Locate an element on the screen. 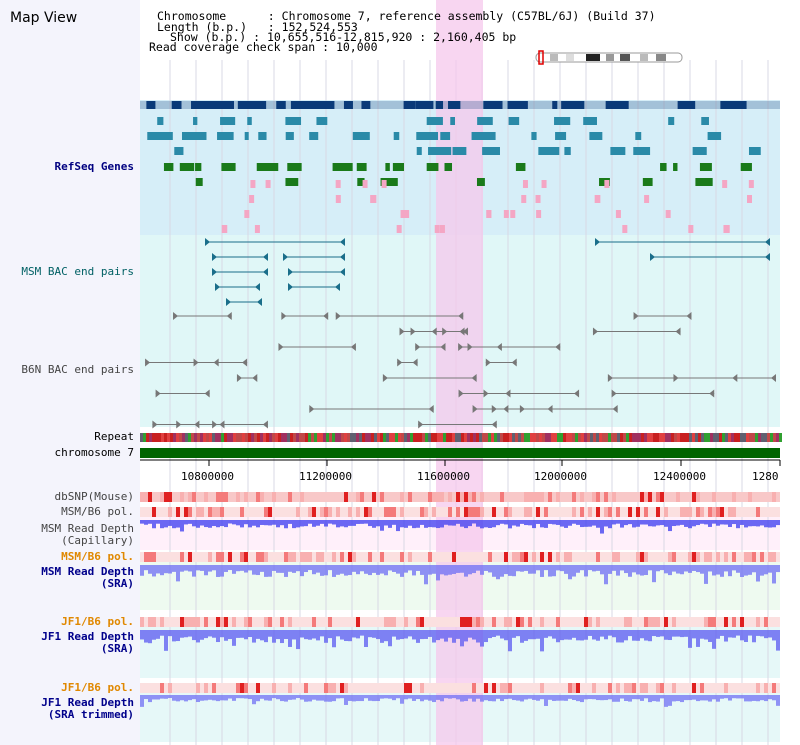 The width and height of the screenshot is (800, 745). track-label-msm-bac: MSM BAC end pairs is located at coordinates (77, 271).